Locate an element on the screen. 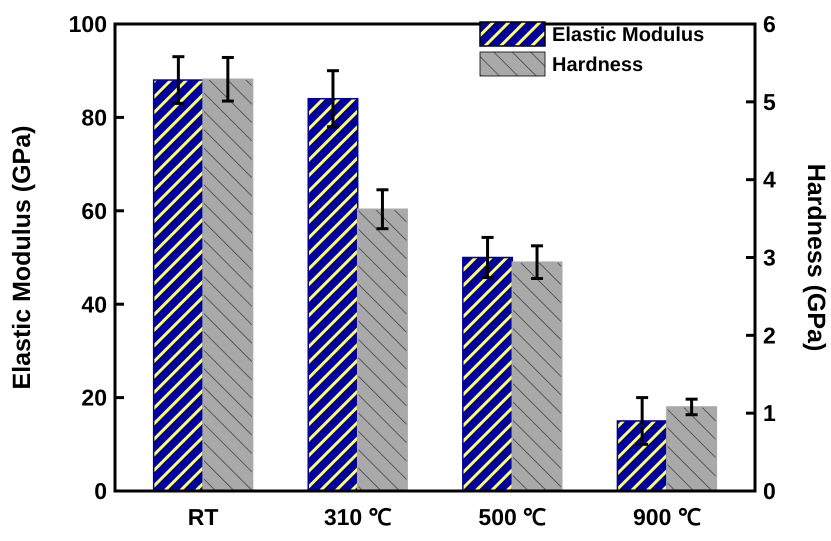  x-tick-label: RT is located at coordinates (203, 517).